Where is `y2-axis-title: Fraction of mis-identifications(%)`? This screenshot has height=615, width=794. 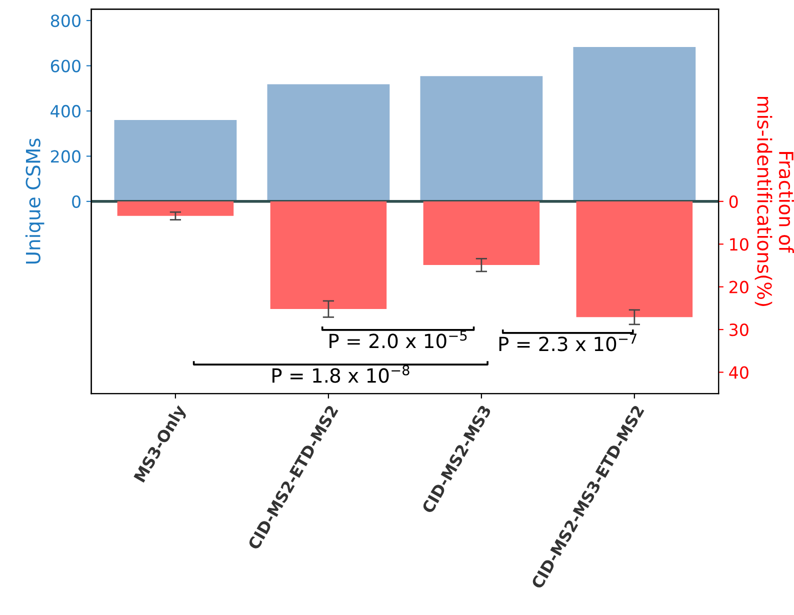
y2-axis-title: Fraction of mis-identifications(%) is located at coordinates (774, 201).